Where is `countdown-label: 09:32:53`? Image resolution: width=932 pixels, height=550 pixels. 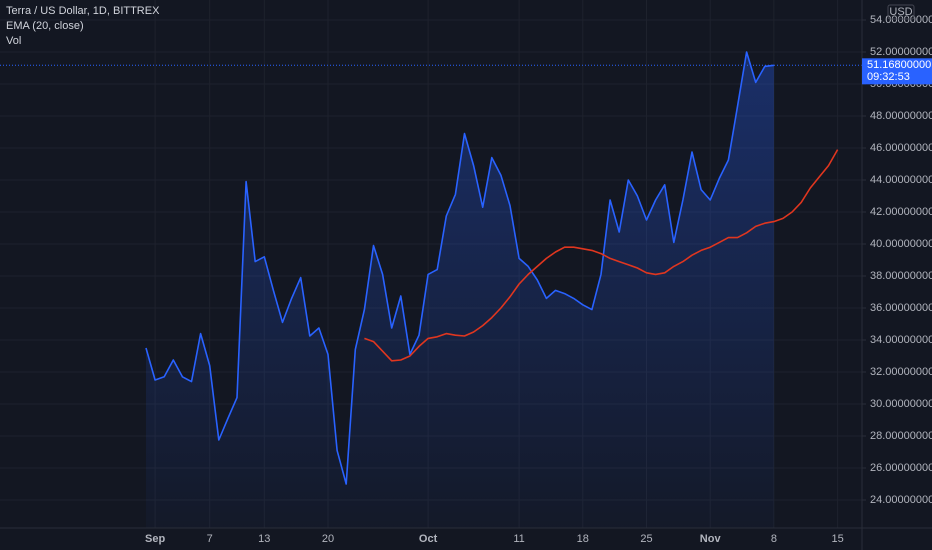
countdown-label: 09:32:53 is located at coordinates (888, 77).